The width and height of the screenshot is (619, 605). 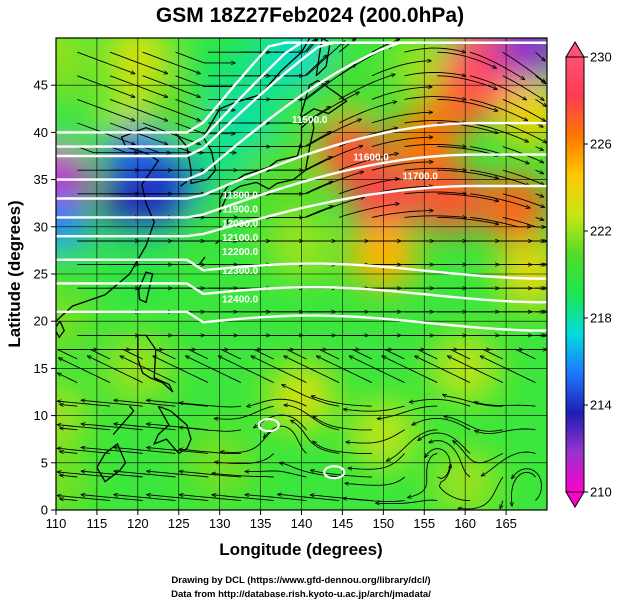 I want to click on colorbar-tick-label: 210, so click(x=601, y=492).